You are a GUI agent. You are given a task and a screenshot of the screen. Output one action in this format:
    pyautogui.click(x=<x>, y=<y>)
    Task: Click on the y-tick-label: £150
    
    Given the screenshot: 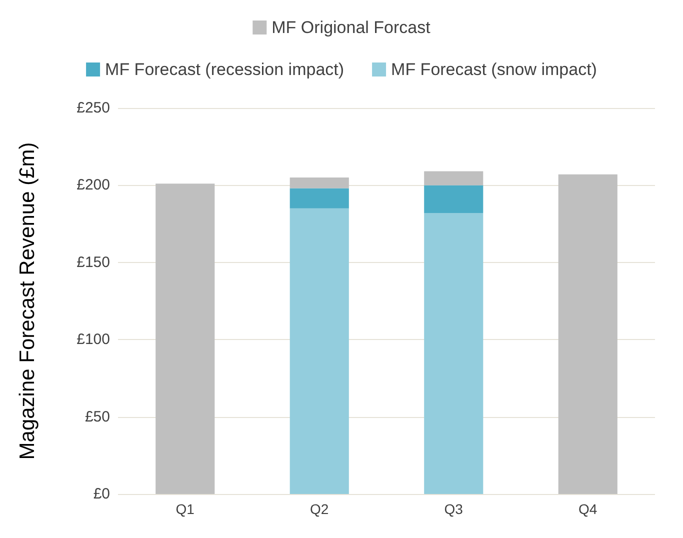 What is the action you would take?
    pyautogui.click(x=93, y=262)
    